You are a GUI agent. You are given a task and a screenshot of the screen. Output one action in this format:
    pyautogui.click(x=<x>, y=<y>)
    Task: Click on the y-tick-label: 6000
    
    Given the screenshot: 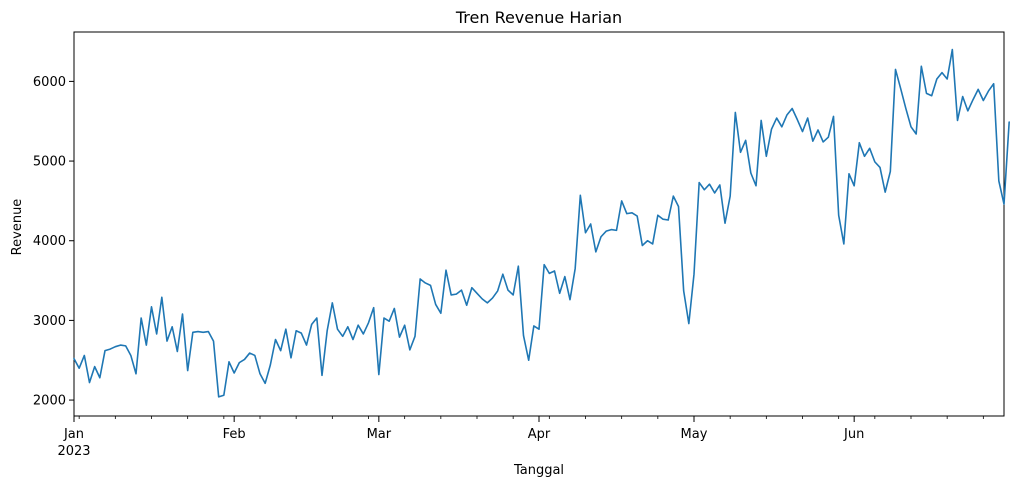 What is the action you would take?
    pyautogui.click(x=49, y=82)
    